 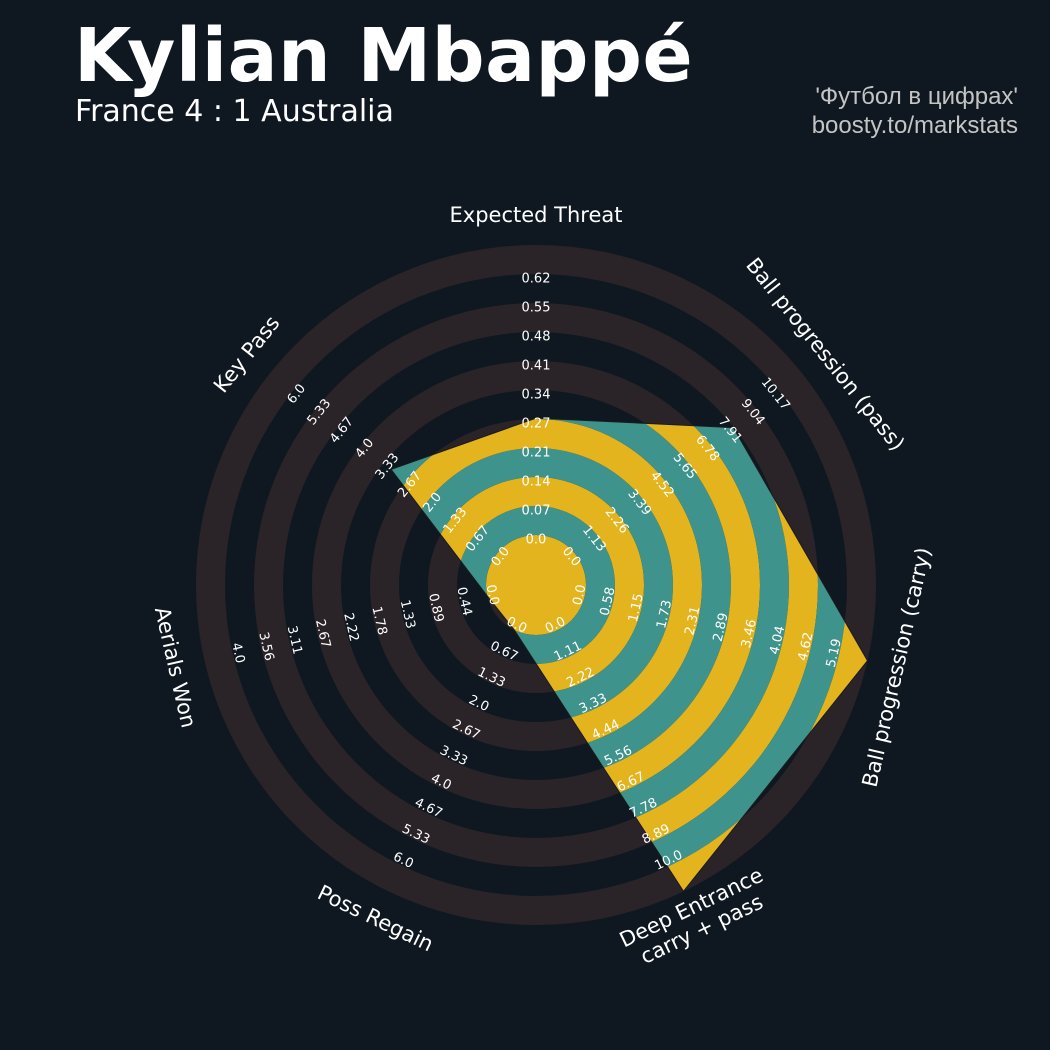 I want to click on tick-label: 1.73, so click(x=664, y=615).